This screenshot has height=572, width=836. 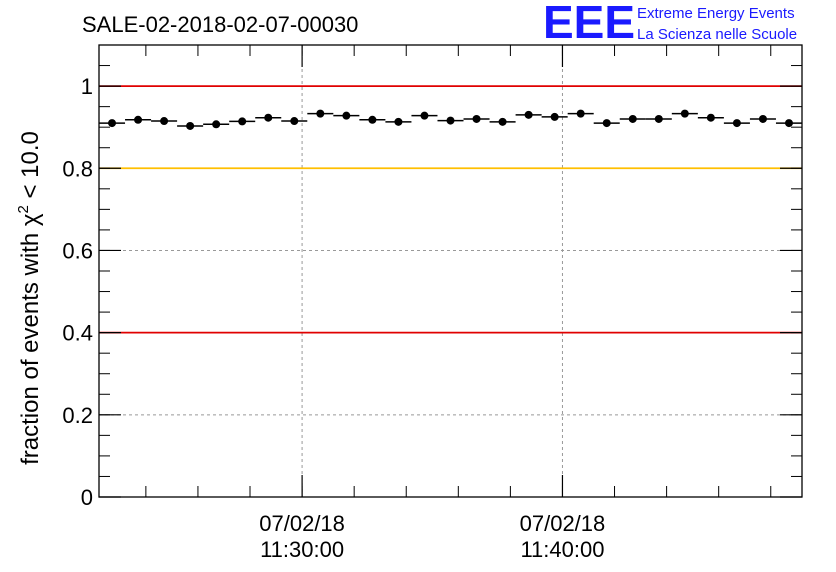 I want to click on x-tick-label-time: 11:30:00, so click(x=302, y=549).